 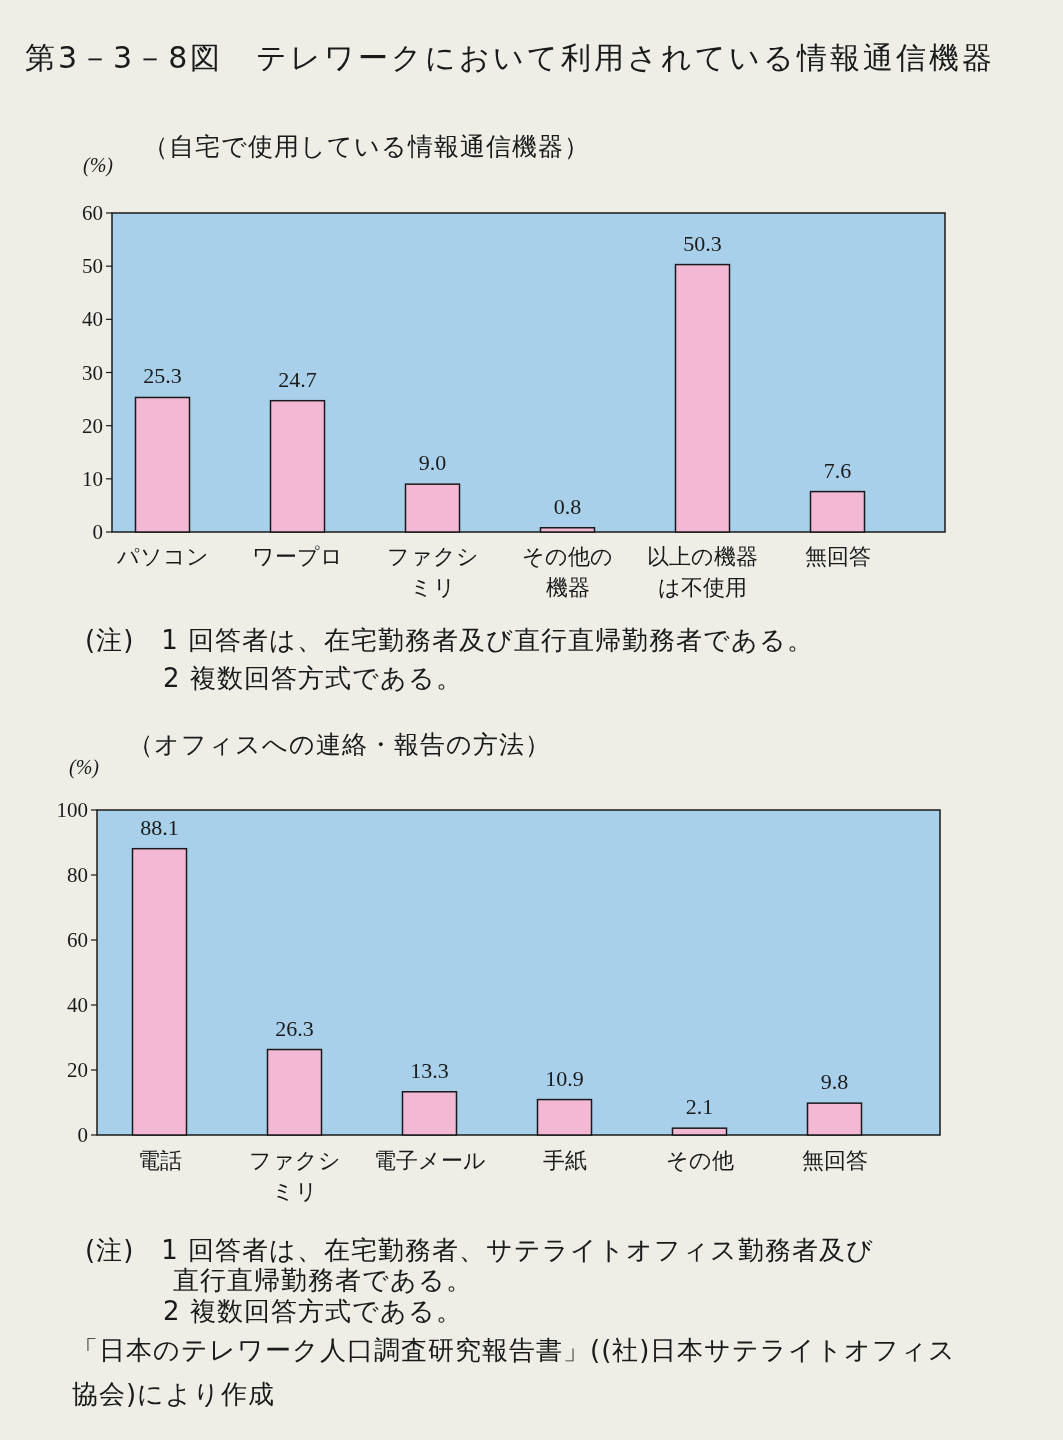 I want to click on y-tick-label: 100, so click(x=72, y=810).